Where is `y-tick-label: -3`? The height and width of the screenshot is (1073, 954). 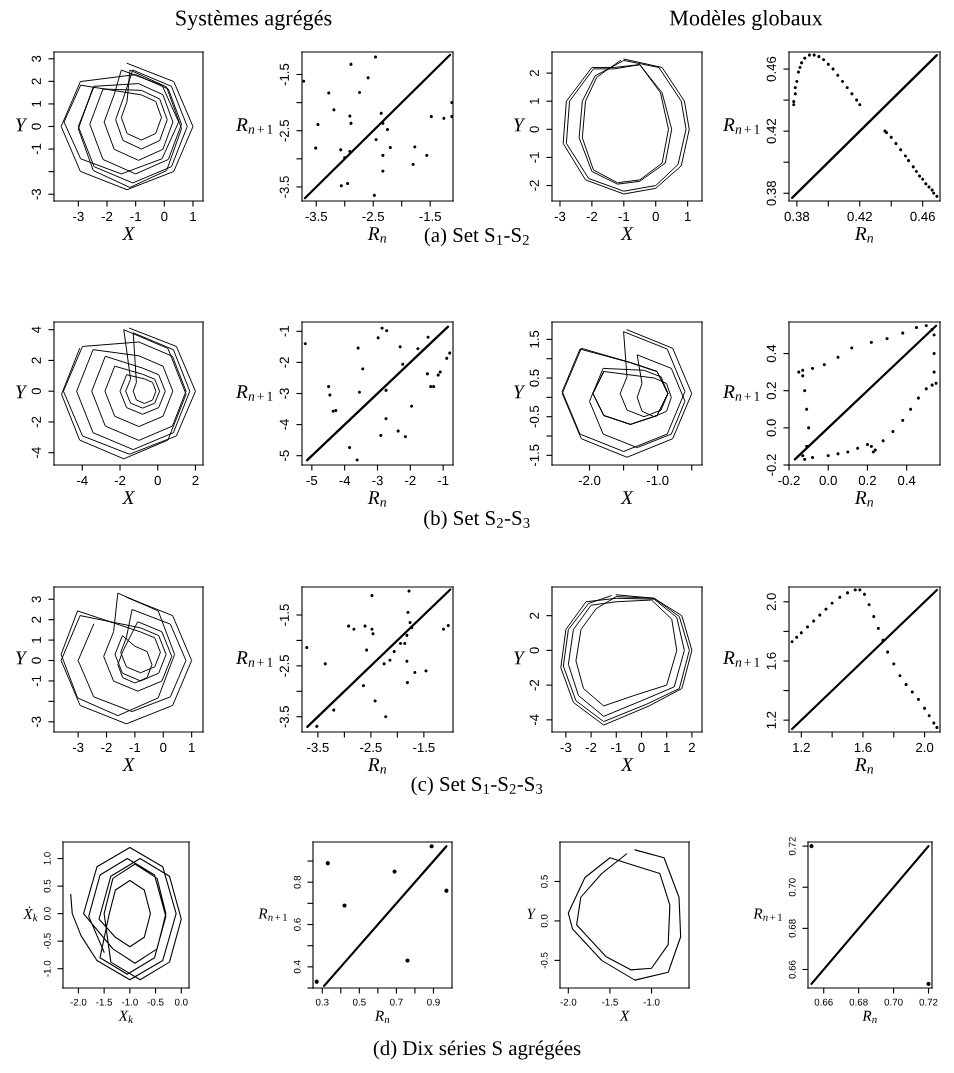
y-tick-label: -3 is located at coordinates (36, 194).